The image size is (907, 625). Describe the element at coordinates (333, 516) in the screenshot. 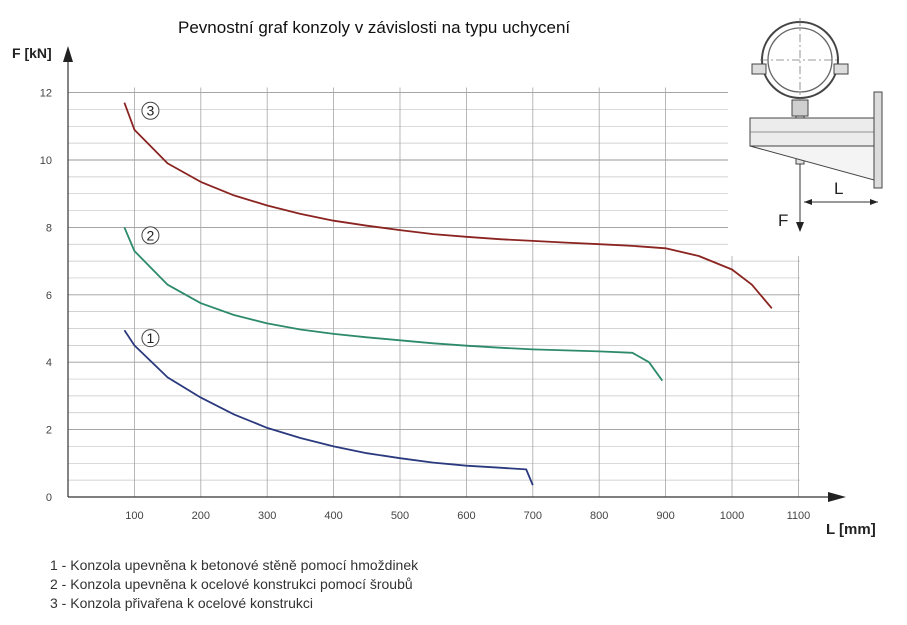

I see `x-tick-label: 400` at that location.